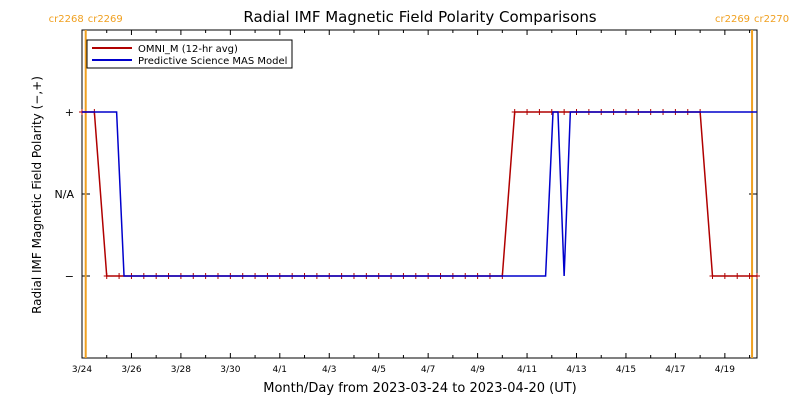  What do you see at coordinates (725, 370) in the screenshot?
I see `x-tick-label: 4/19` at bounding box center [725, 370].